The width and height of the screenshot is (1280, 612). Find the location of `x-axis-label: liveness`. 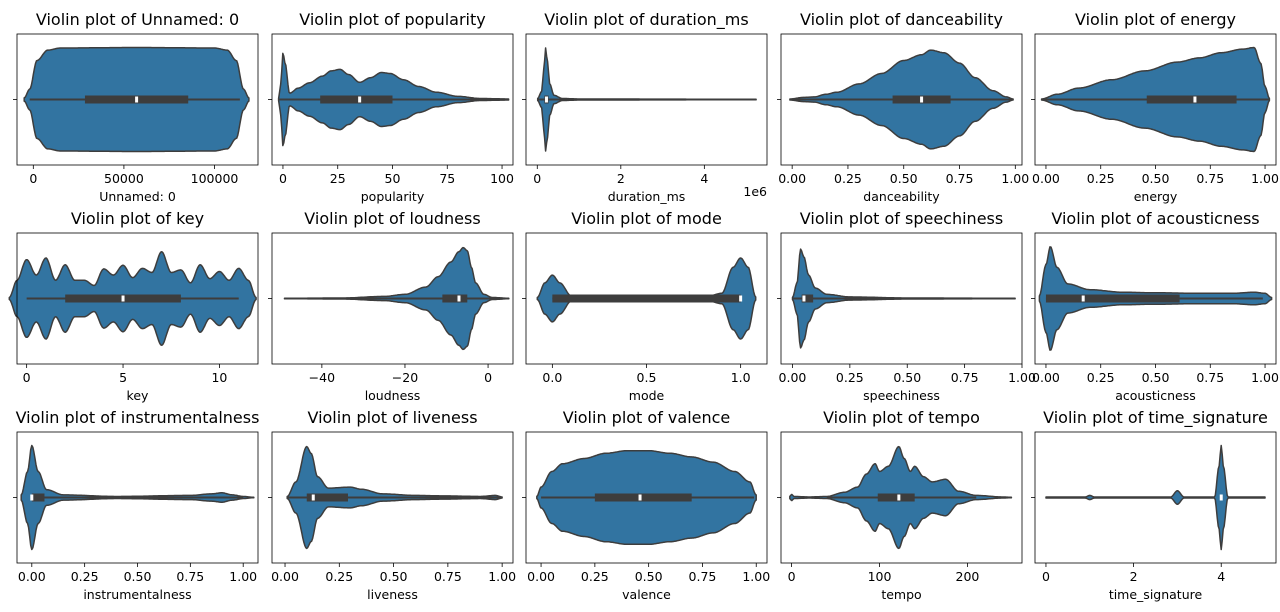

x-axis-label: liveness is located at coordinates (392, 594).